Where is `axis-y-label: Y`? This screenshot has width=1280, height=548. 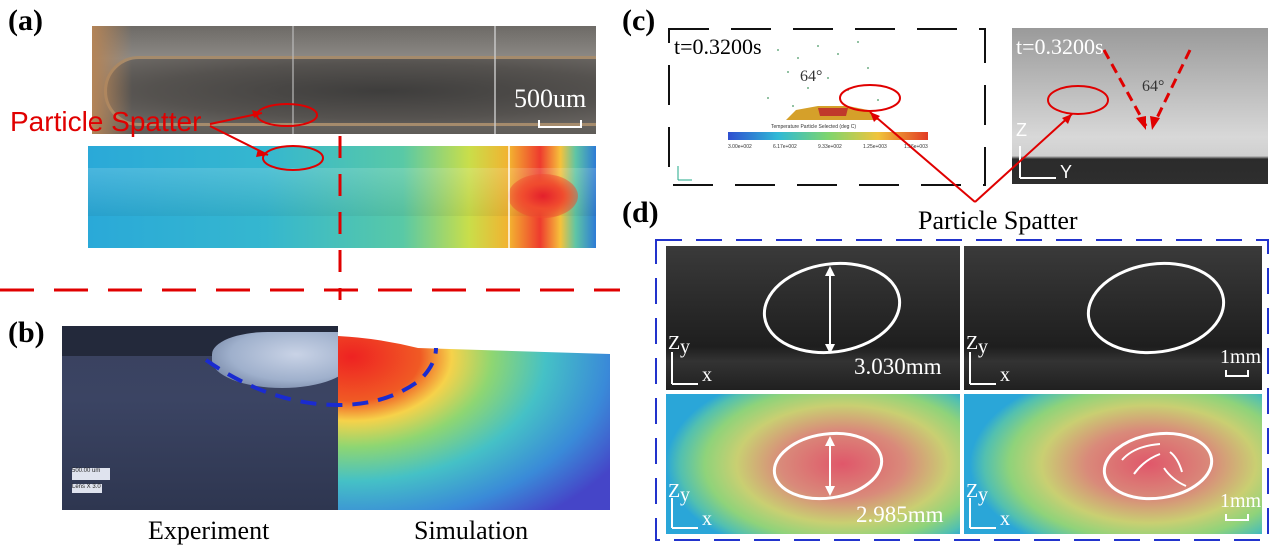
axis-y-label: Y is located at coordinates (1066, 172).